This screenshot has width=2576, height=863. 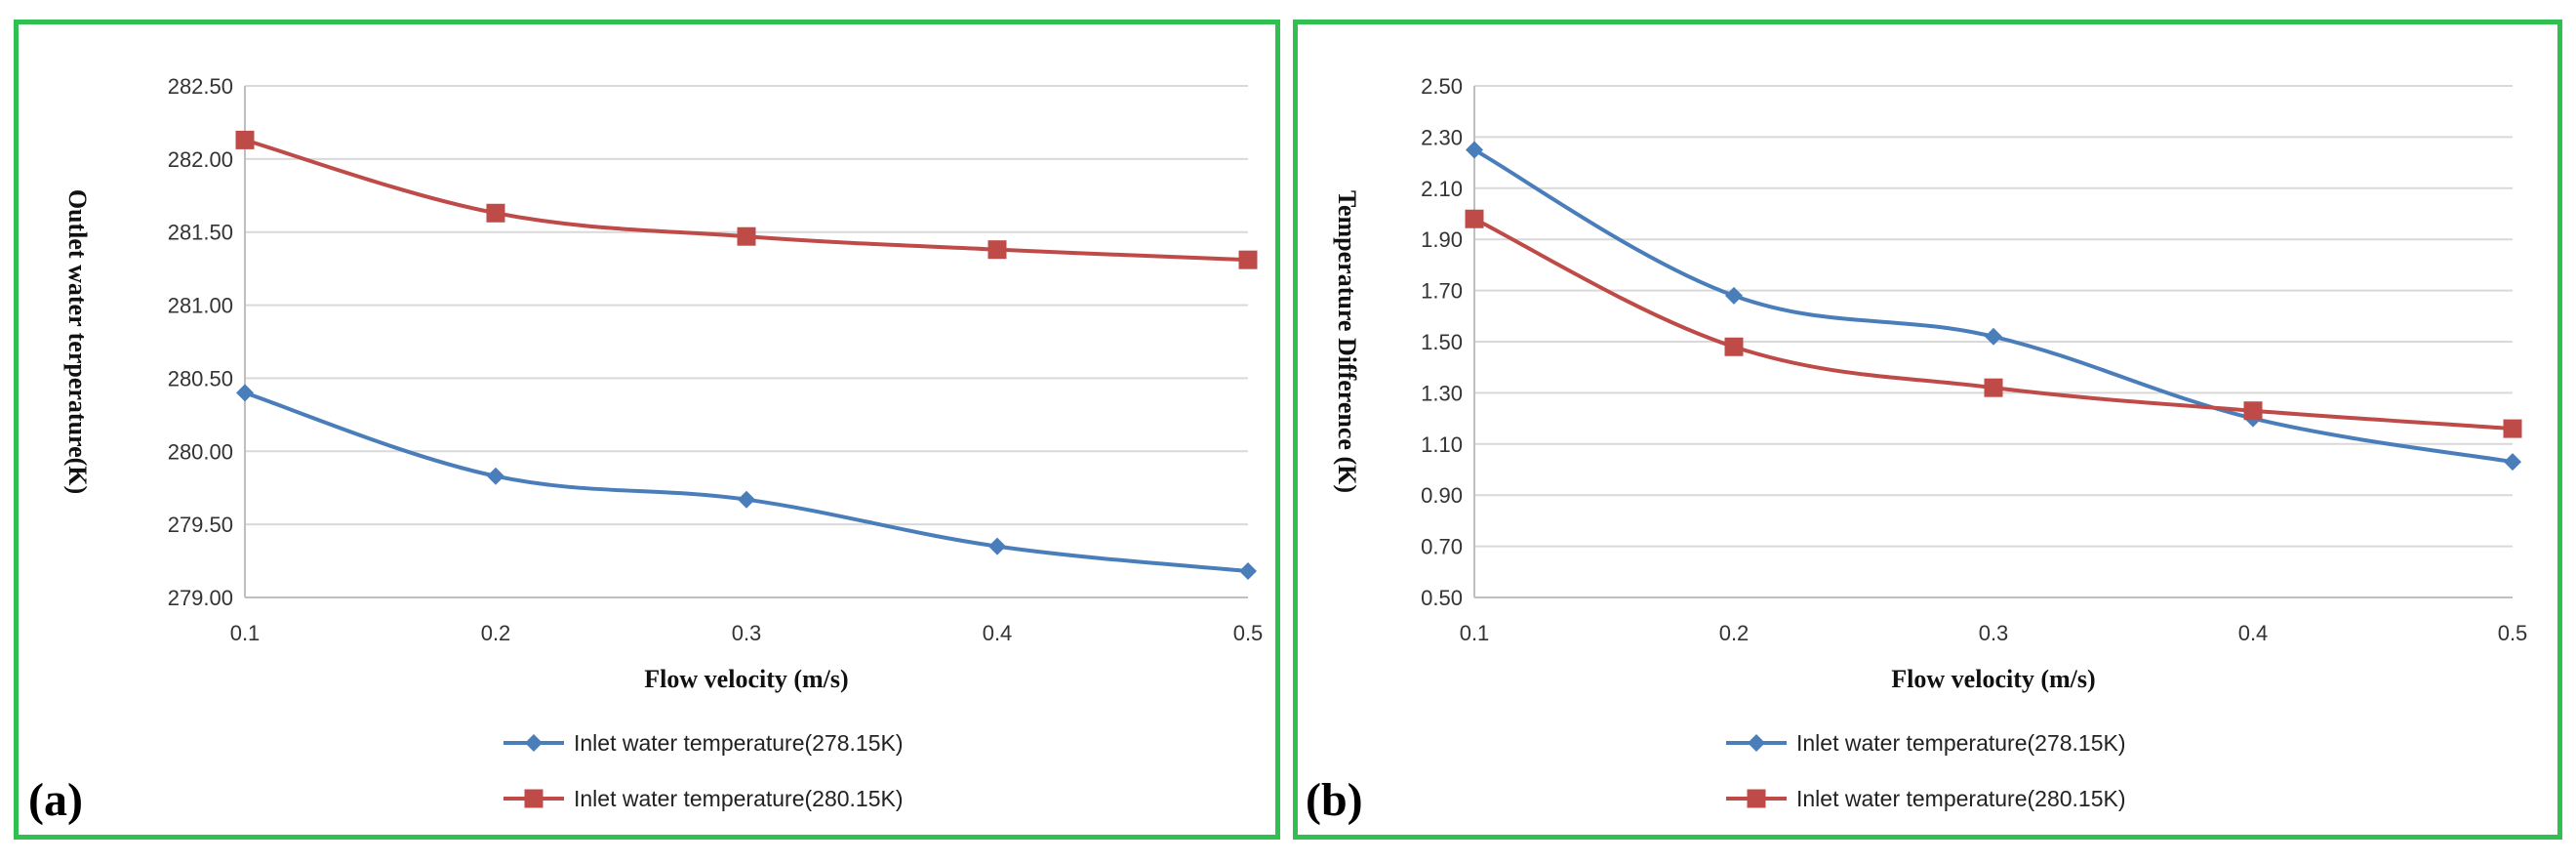 I want to click on y-tick-label: 282.00, so click(x=200, y=159).